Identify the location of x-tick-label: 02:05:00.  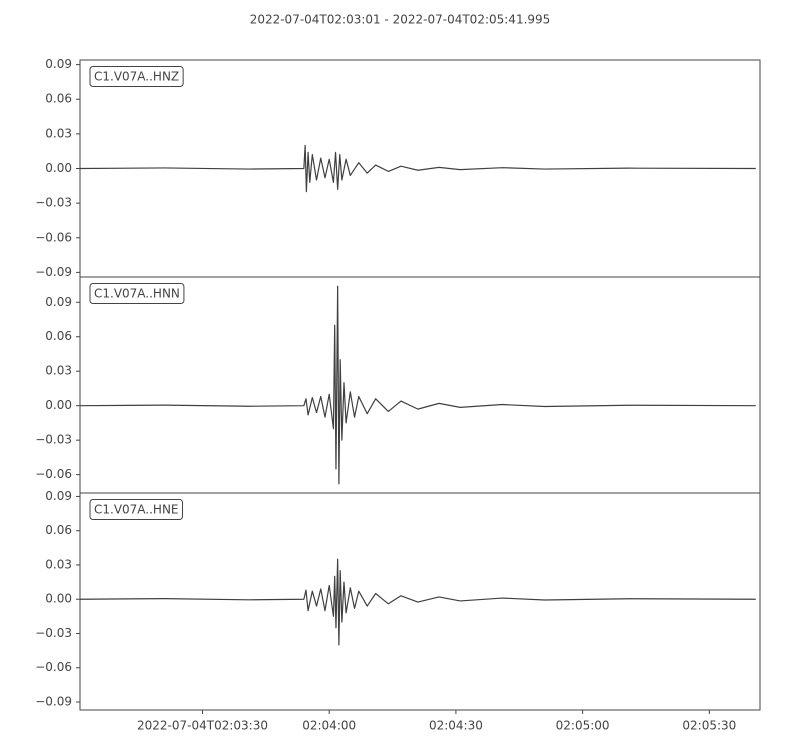
(583, 726).